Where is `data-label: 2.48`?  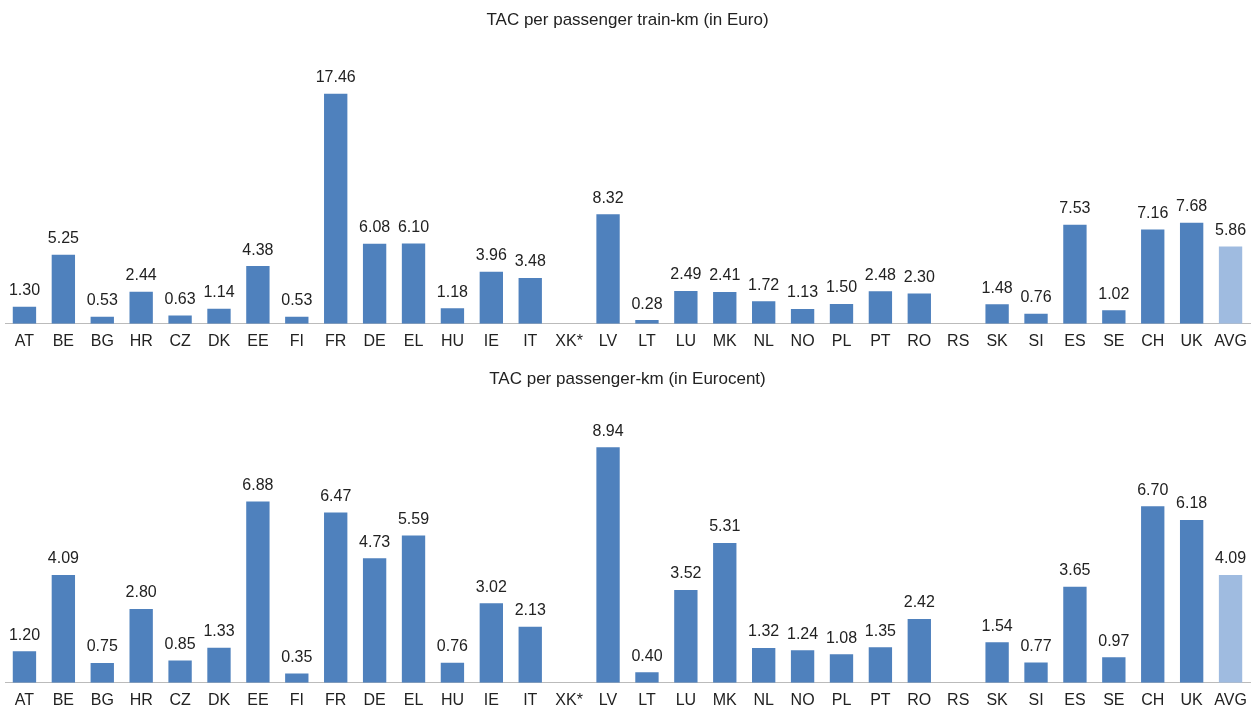
data-label: 2.48 is located at coordinates (880, 274).